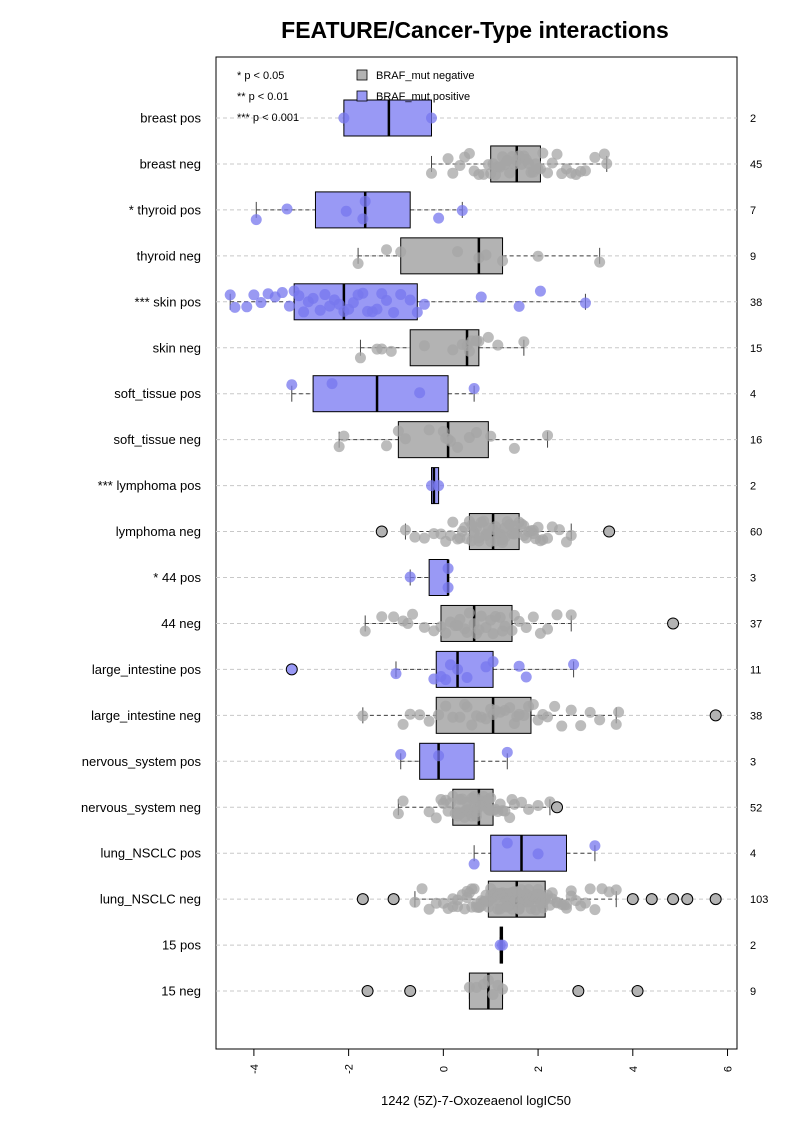 This screenshot has width=793, height=1122. What do you see at coordinates (755, 670) in the screenshot?
I see `row-count: 11` at bounding box center [755, 670].